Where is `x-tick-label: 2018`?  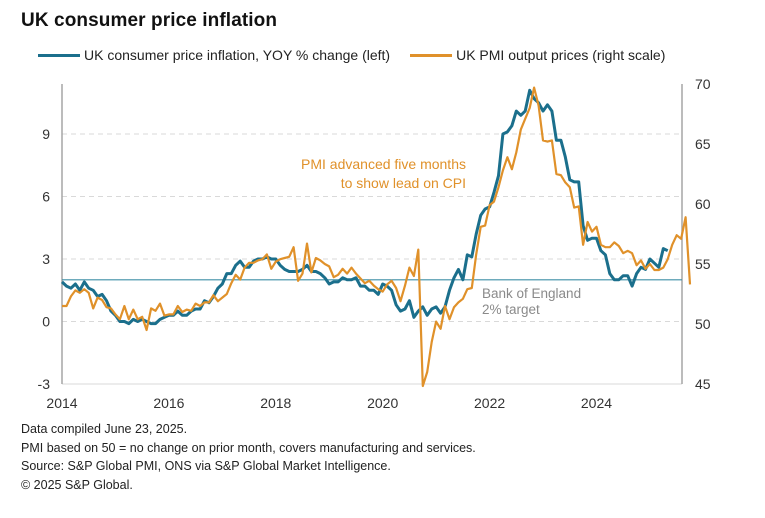
x-tick-label: 2018 is located at coordinates (275, 403).